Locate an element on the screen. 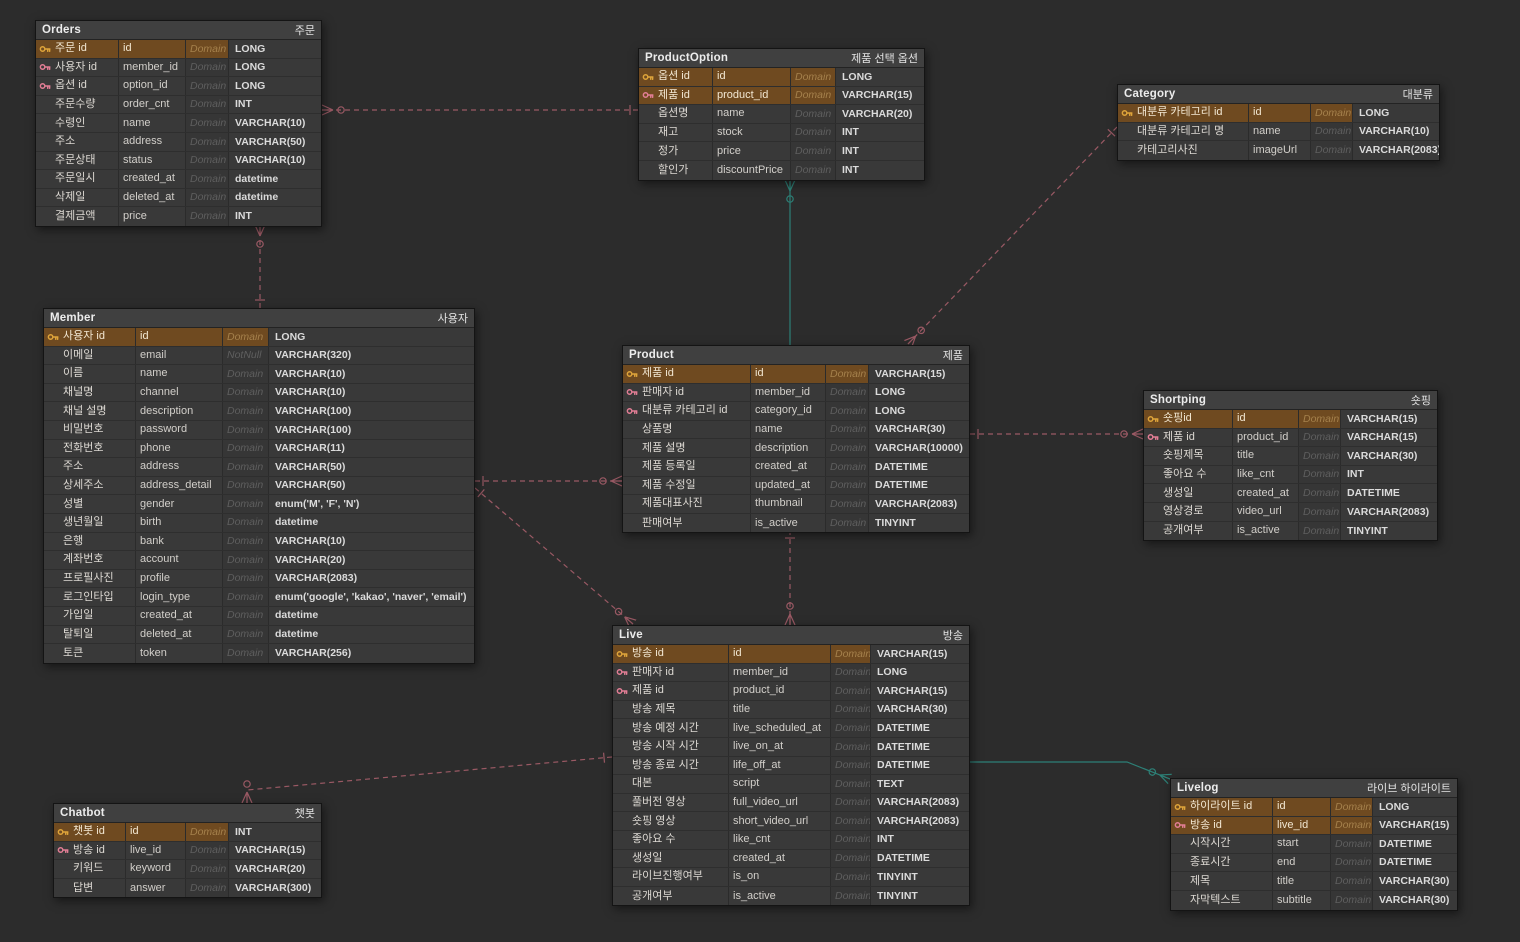 The height and width of the screenshot is (942, 1520). table-row-status: 주문상태 status Domain VARCHAR(10) is located at coordinates (178, 161).